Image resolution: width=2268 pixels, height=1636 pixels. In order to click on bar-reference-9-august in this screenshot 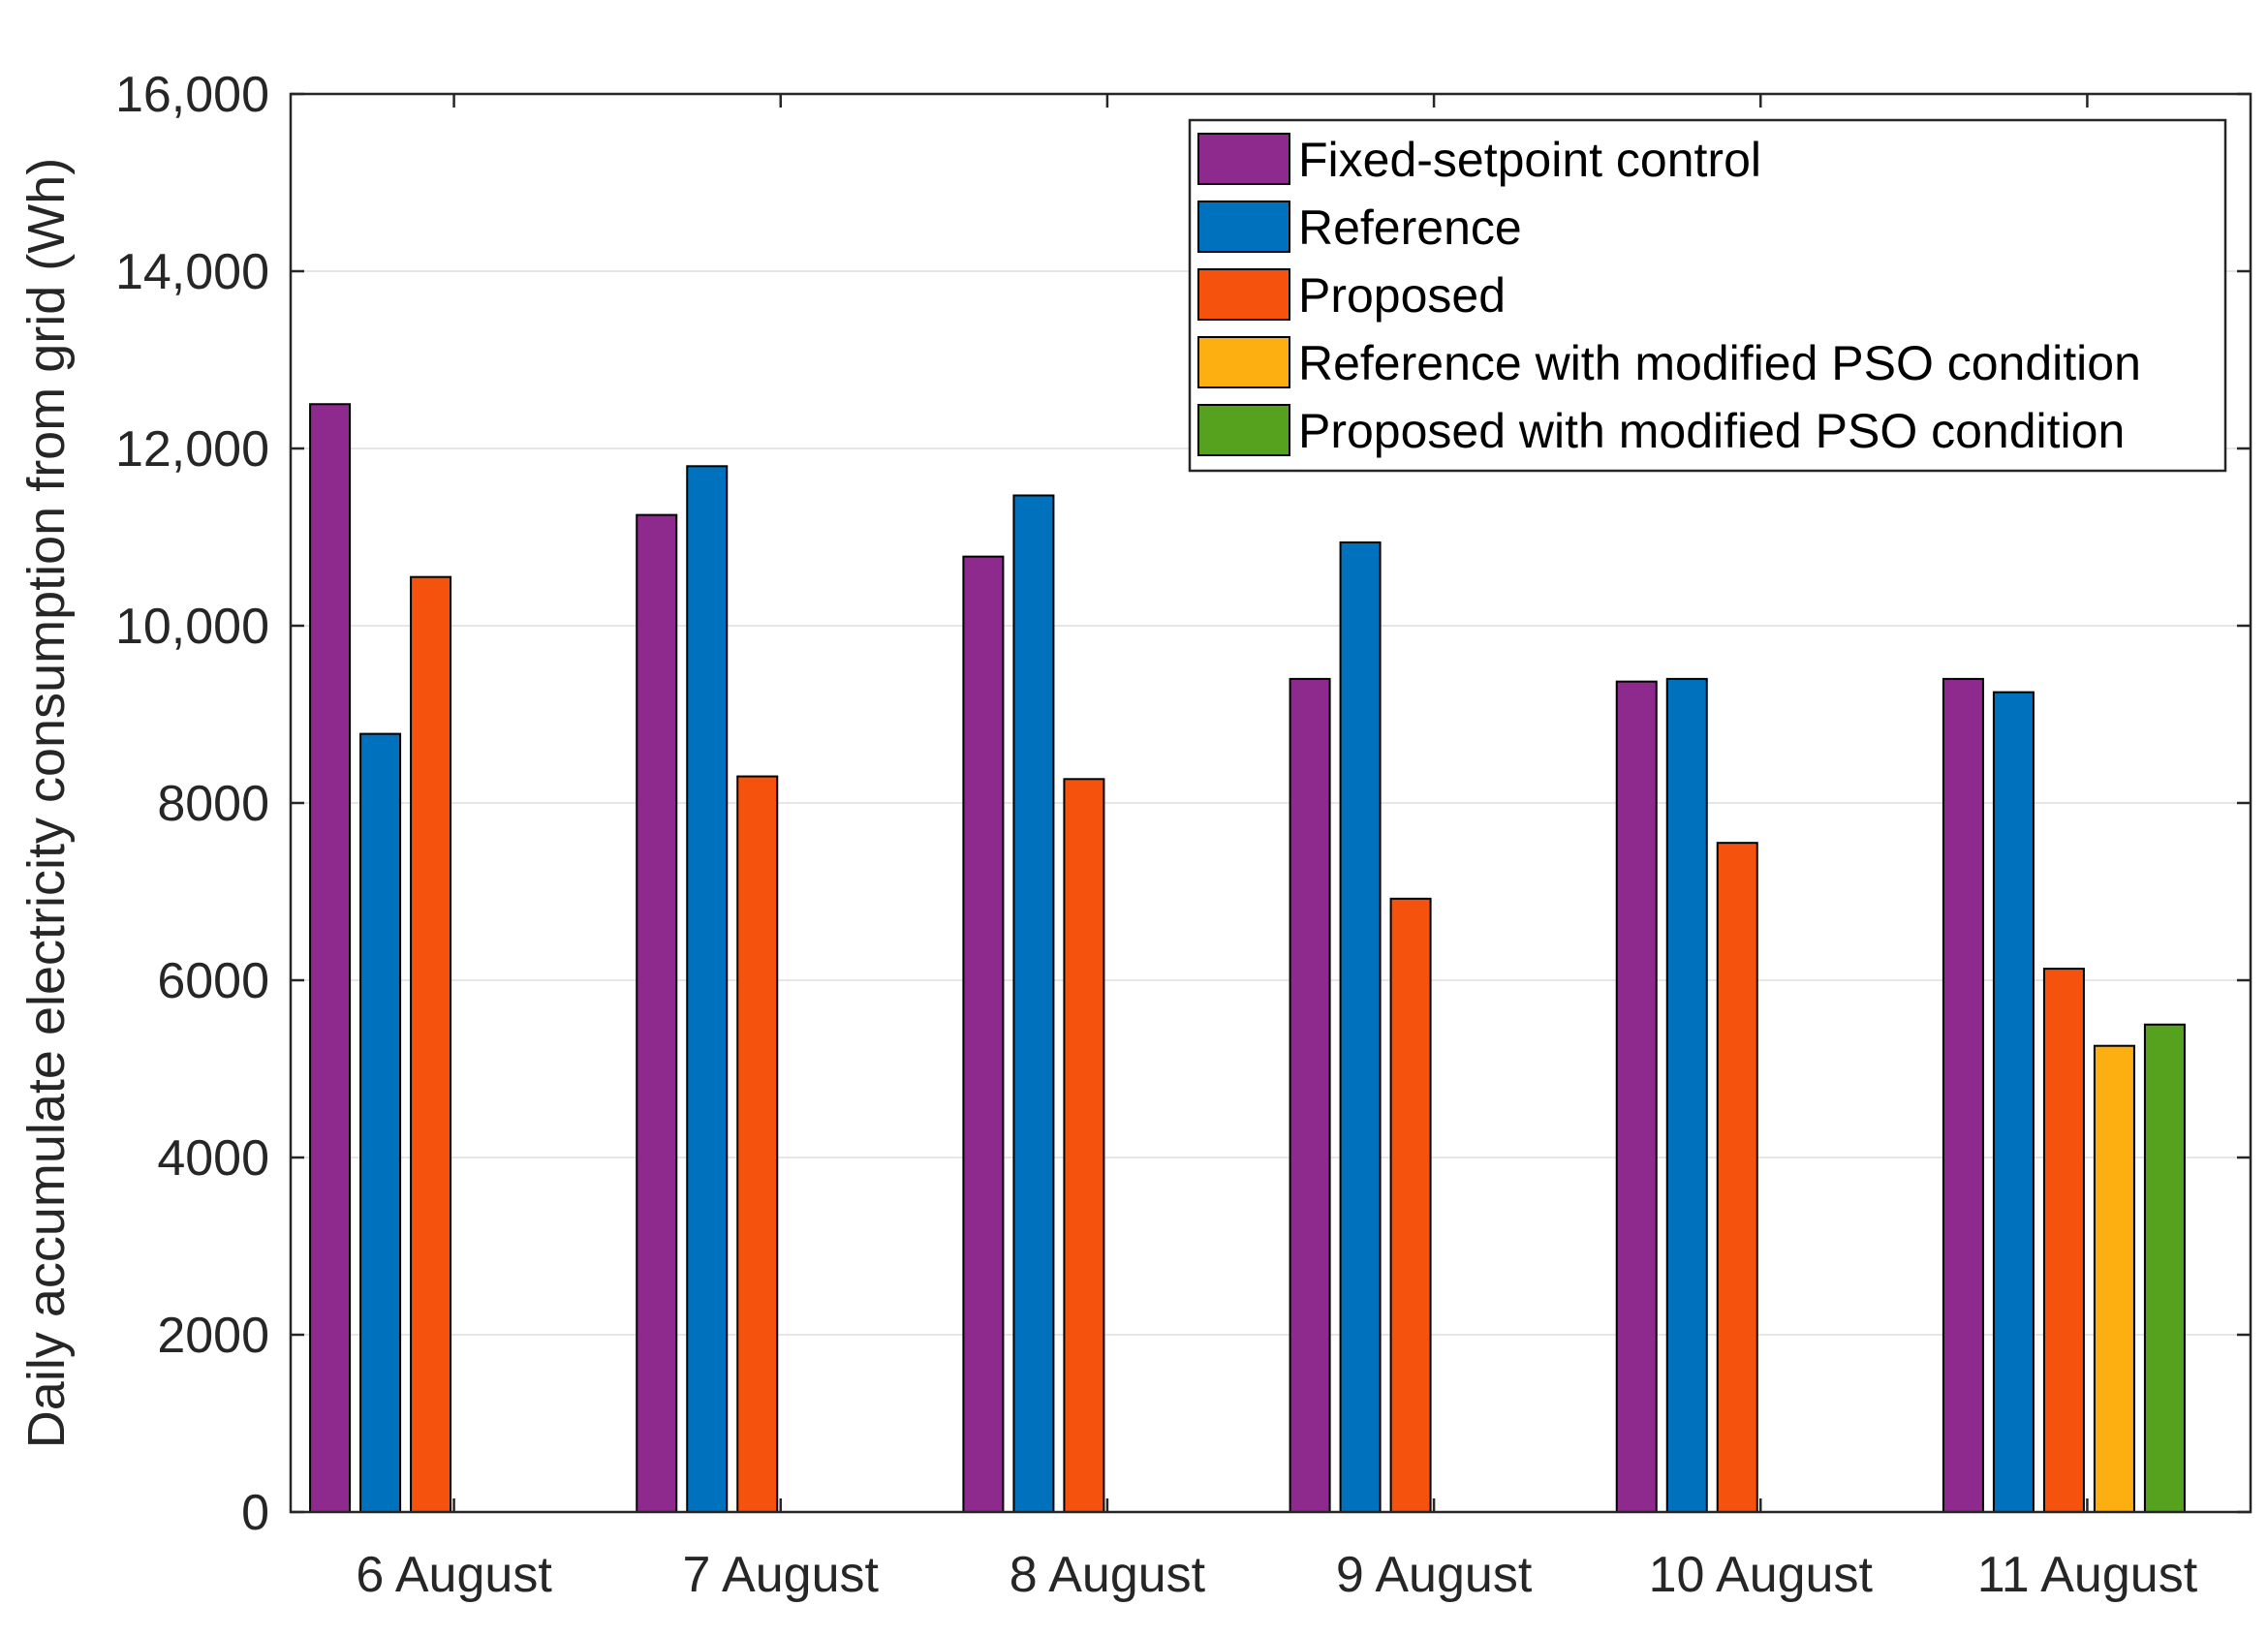, I will do `click(1360, 1027)`.